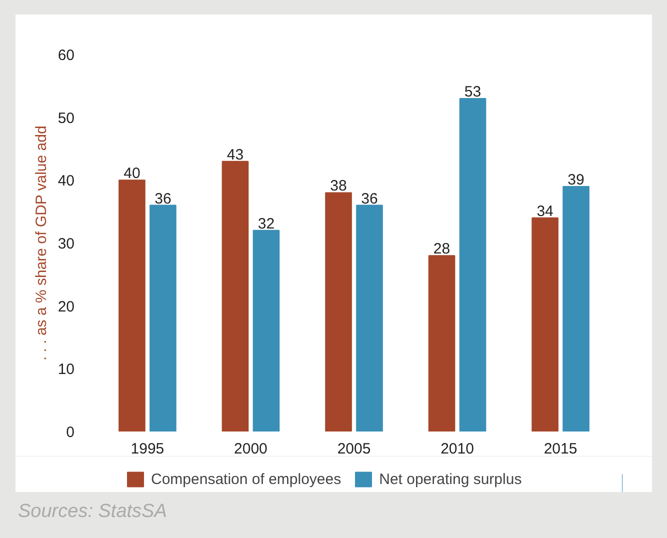  What do you see at coordinates (473, 91) in the screenshot?
I see `data-label: 53` at bounding box center [473, 91].